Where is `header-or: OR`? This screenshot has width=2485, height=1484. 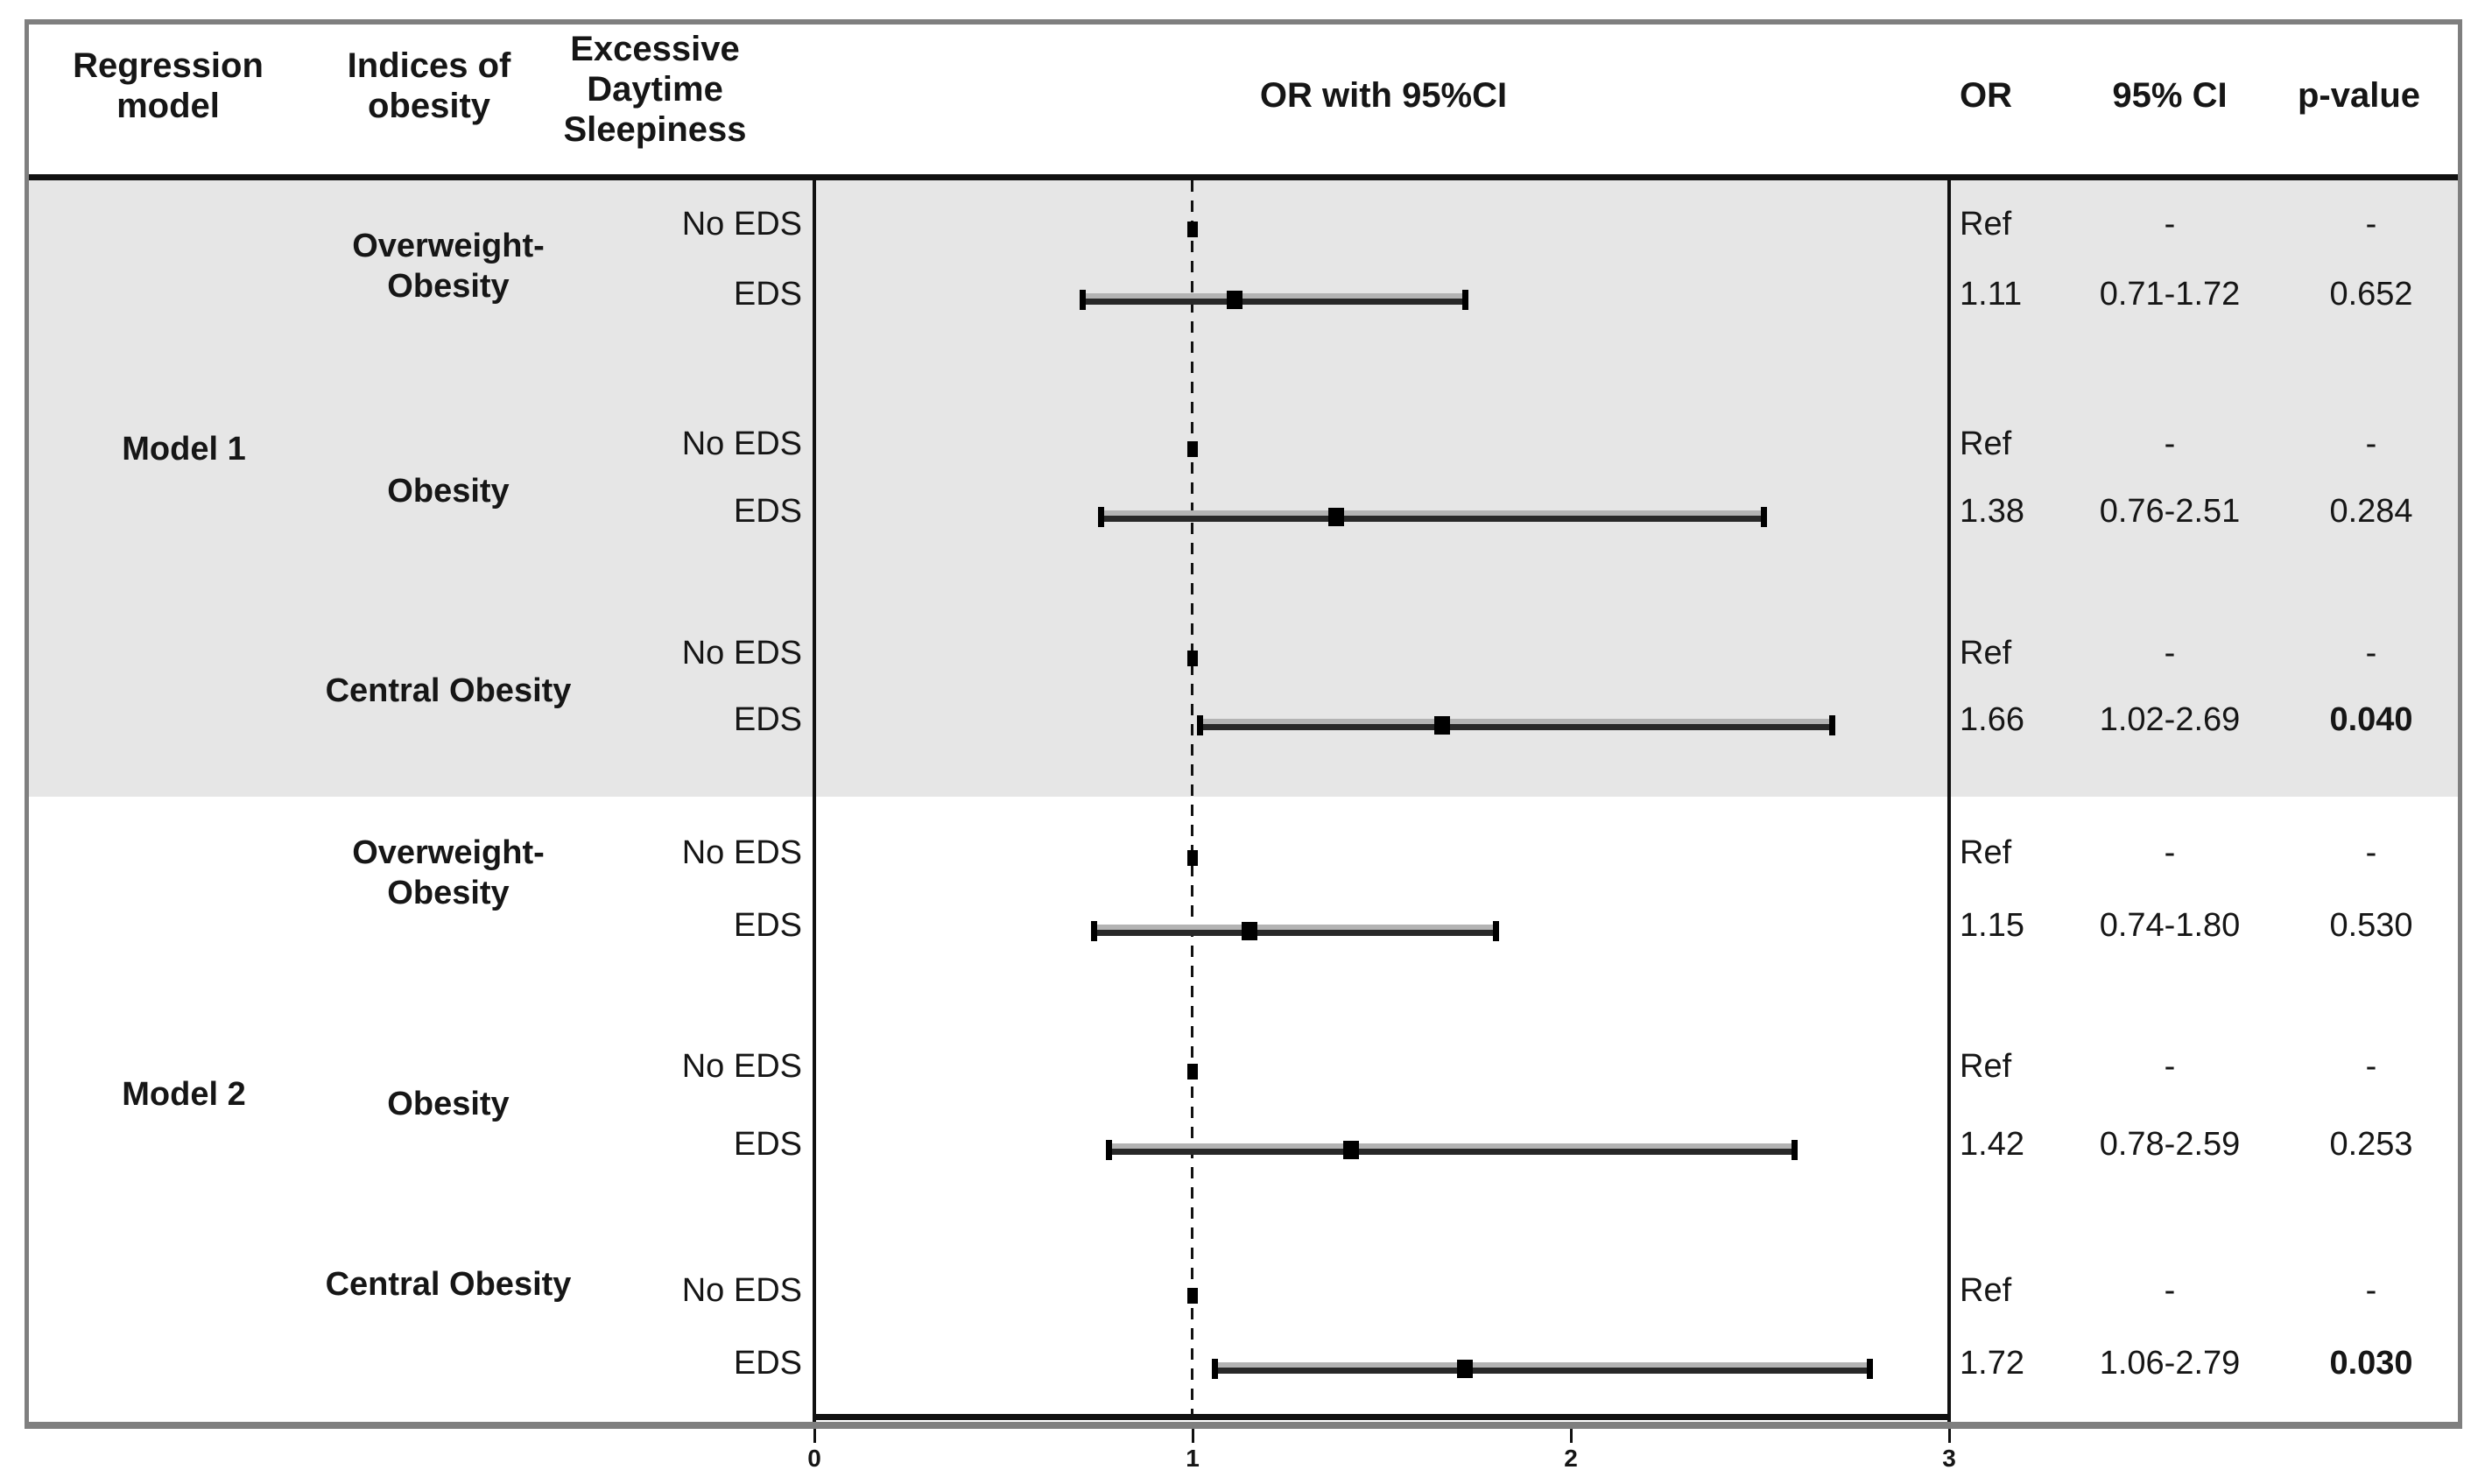
header-or: OR is located at coordinates (1986, 95).